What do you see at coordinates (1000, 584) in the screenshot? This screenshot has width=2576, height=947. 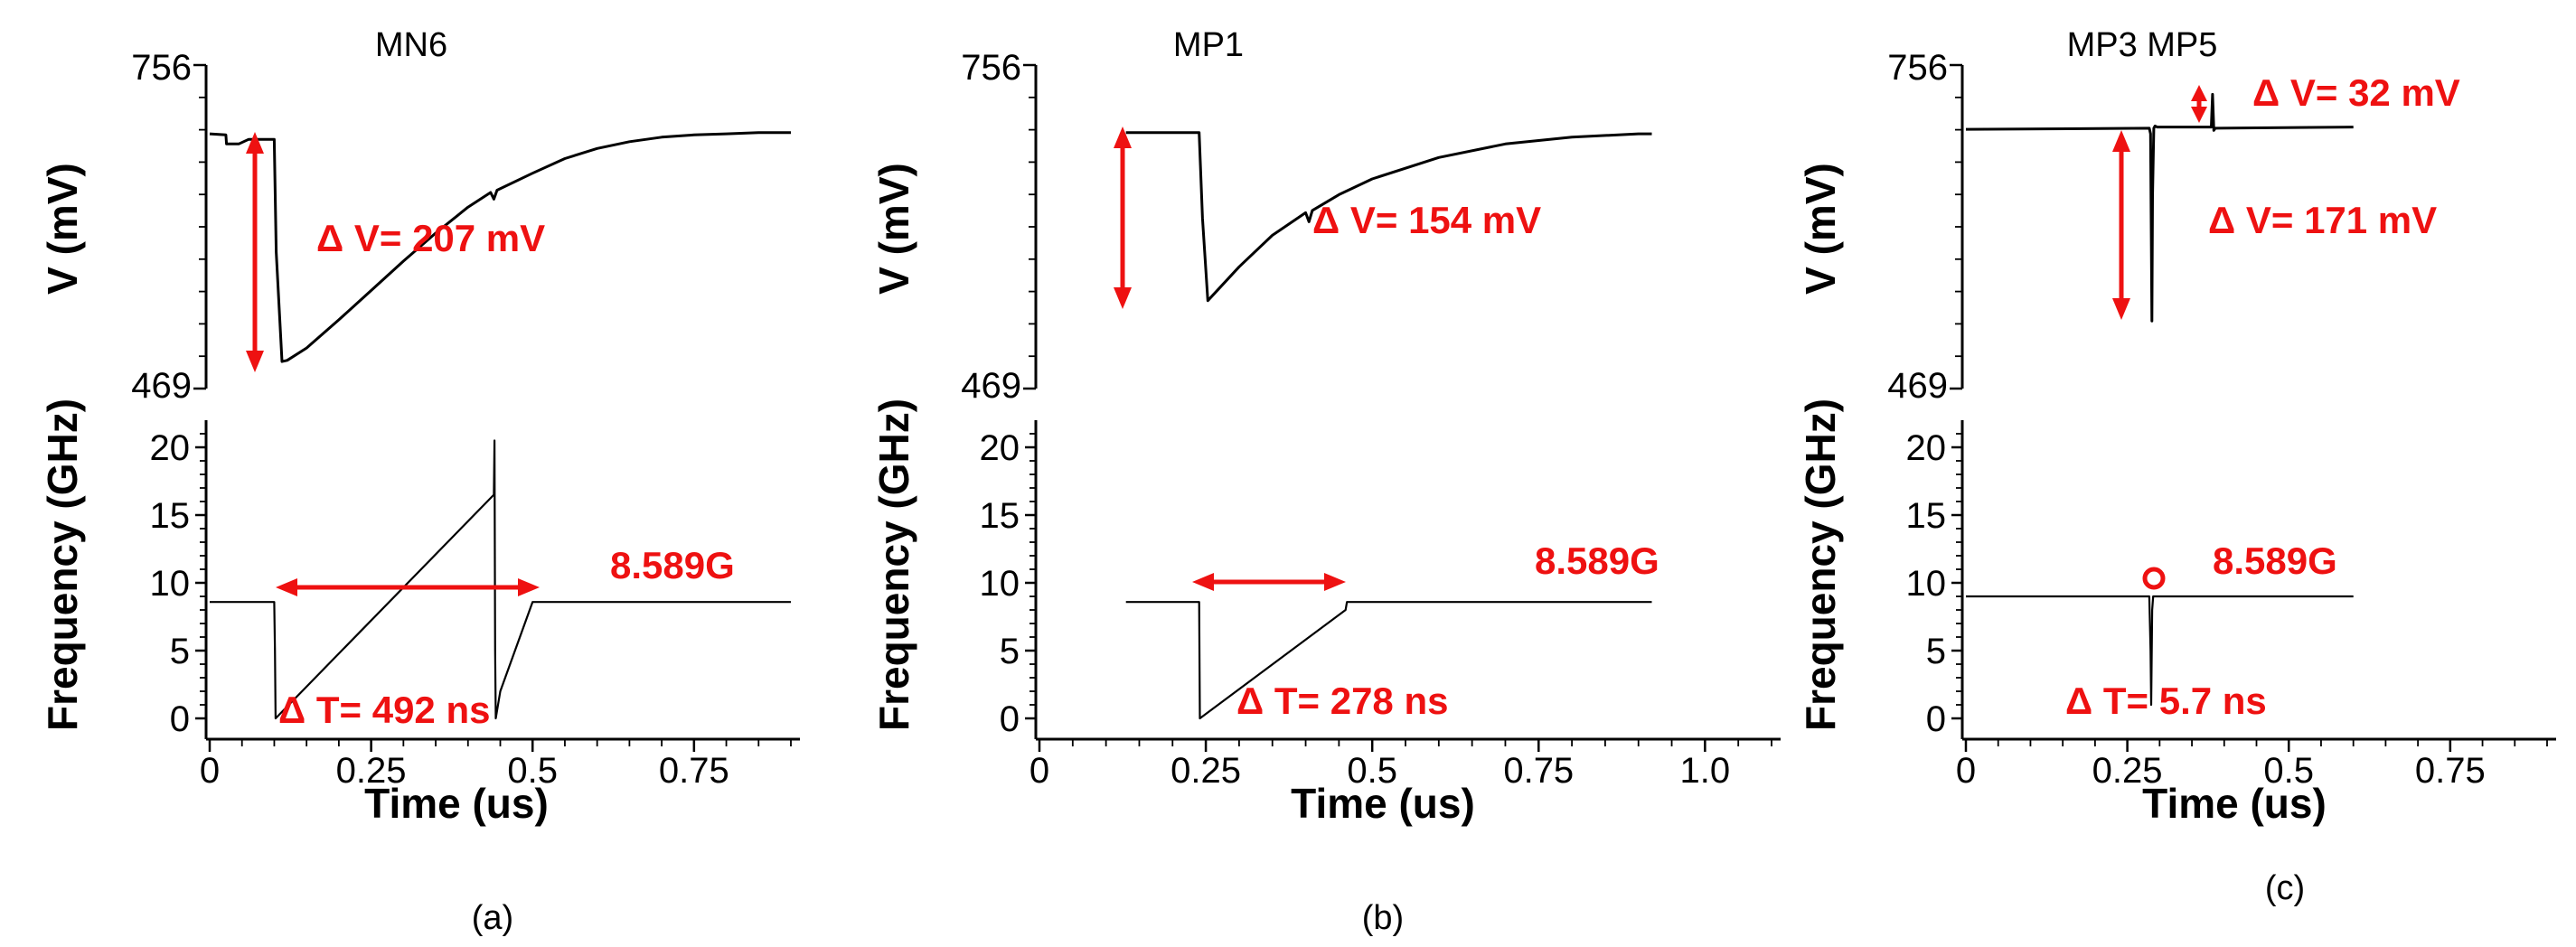 I see `panel-b-frequency-tick-label: 10` at bounding box center [1000, 584].